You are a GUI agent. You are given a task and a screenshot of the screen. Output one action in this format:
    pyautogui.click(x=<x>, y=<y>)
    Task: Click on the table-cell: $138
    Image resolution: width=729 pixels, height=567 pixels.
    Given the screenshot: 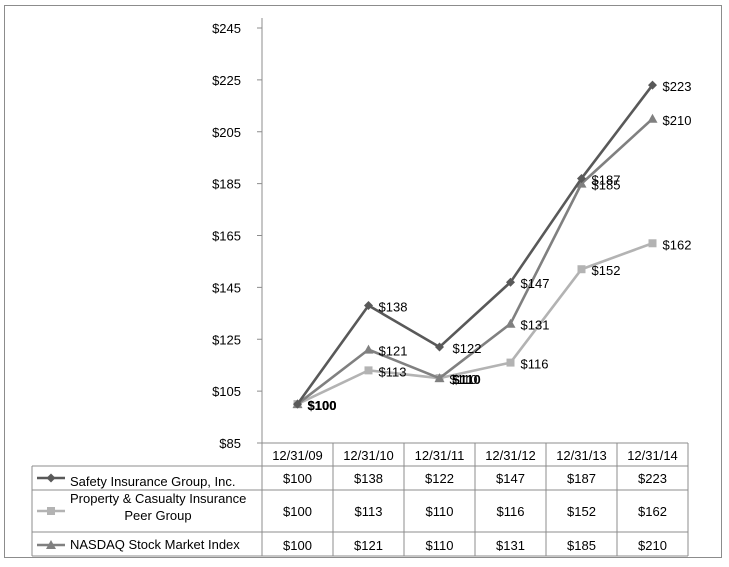 What is the action you would take?
    pyautogui.click(x=368, y=478)
    